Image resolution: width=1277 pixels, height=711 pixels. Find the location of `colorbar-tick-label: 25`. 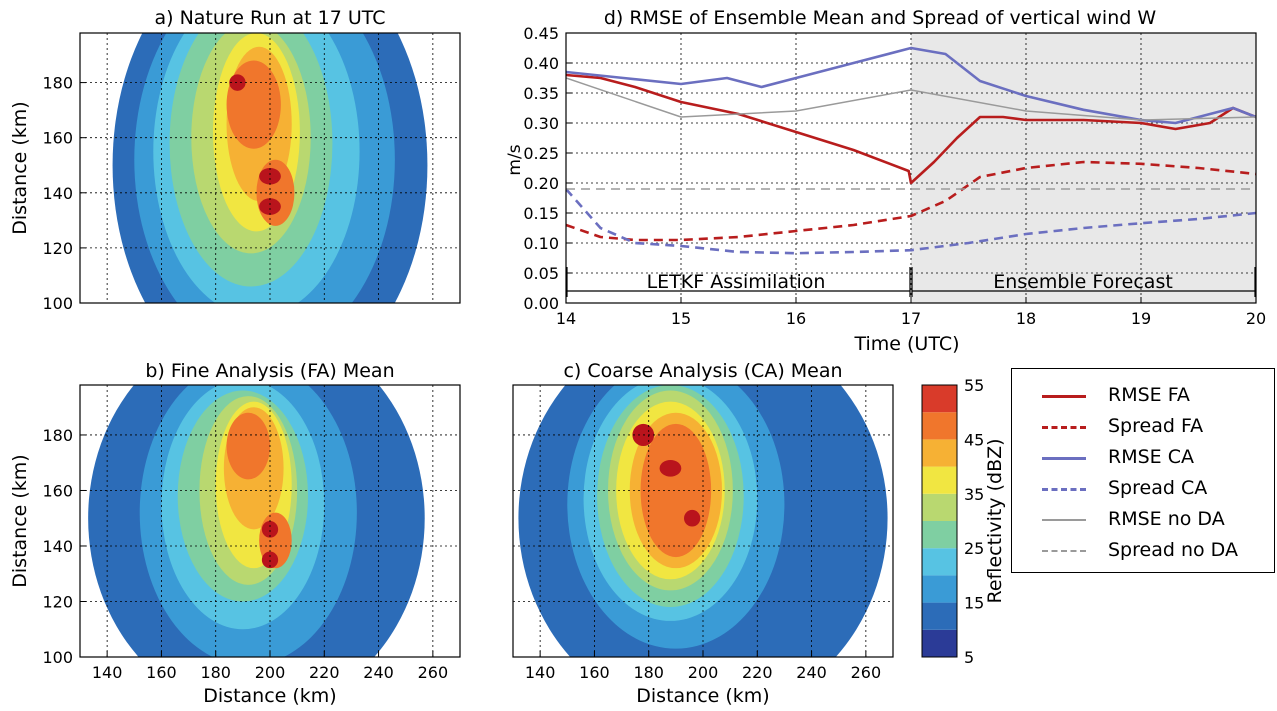

colorbar-tick-label: 25 is located at coordinates (974, 548).